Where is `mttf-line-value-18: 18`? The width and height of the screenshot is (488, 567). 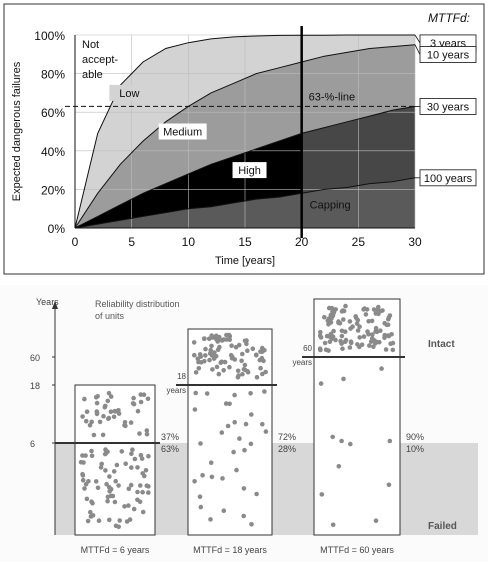 mttf-line-value-18: 18 is located at coordinates (181, 376).